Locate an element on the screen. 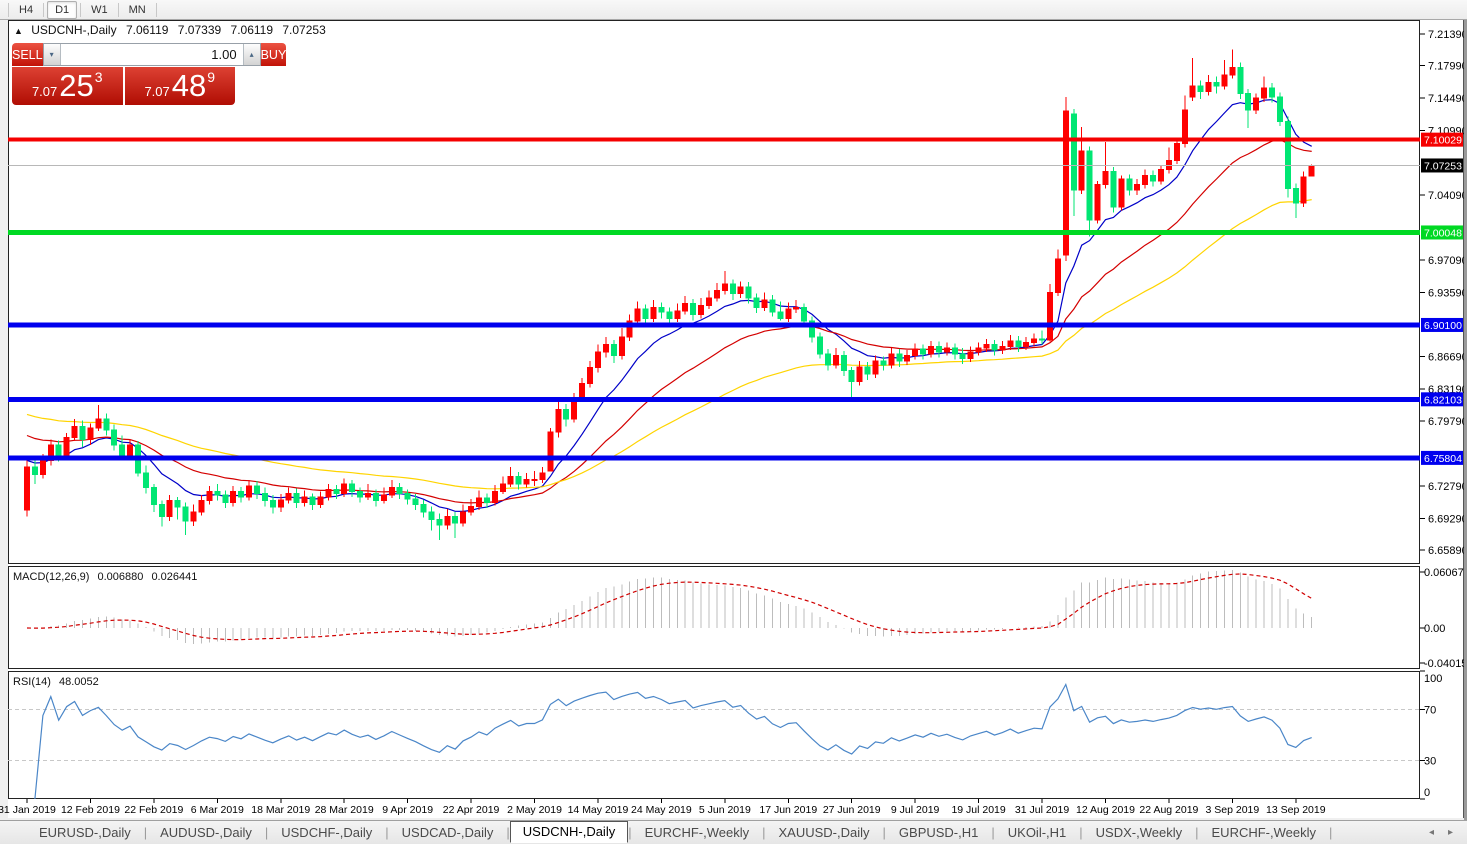  date-tick-label: 19 Jul 2019 is located at coordinates (978, 810).